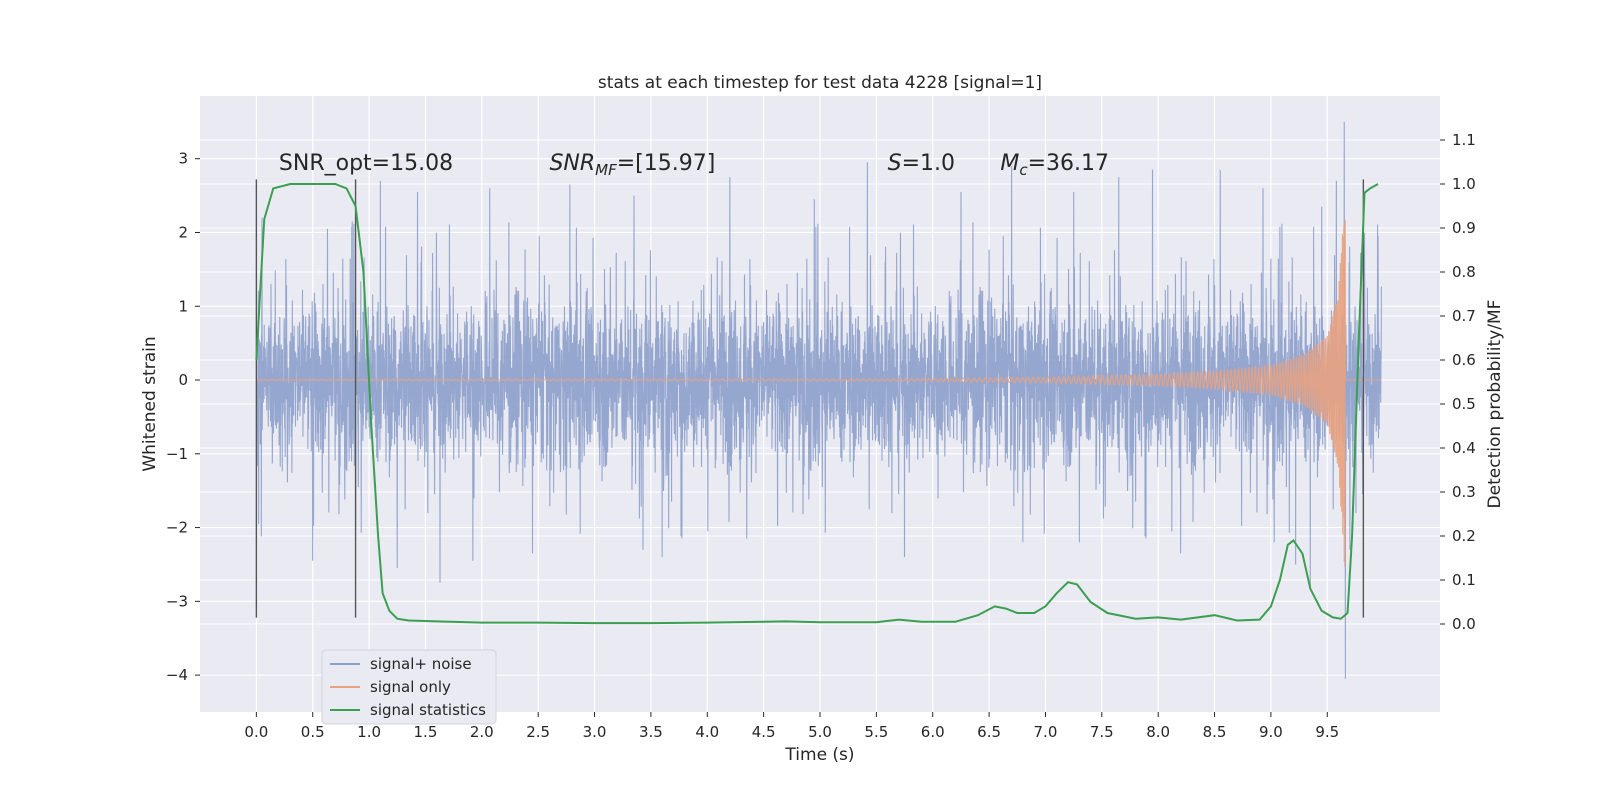  I want to click on legend-label-signal: signal only, so click(410, 687).